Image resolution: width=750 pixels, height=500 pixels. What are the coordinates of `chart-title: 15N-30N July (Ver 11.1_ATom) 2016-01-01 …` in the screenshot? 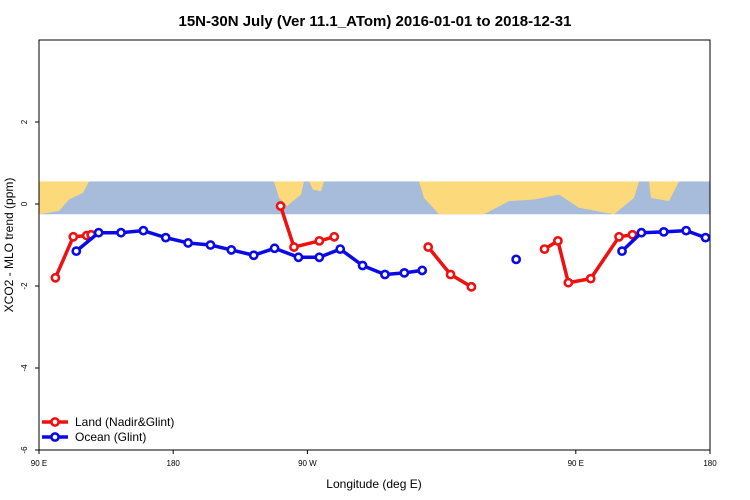 It's located at (375, 21).